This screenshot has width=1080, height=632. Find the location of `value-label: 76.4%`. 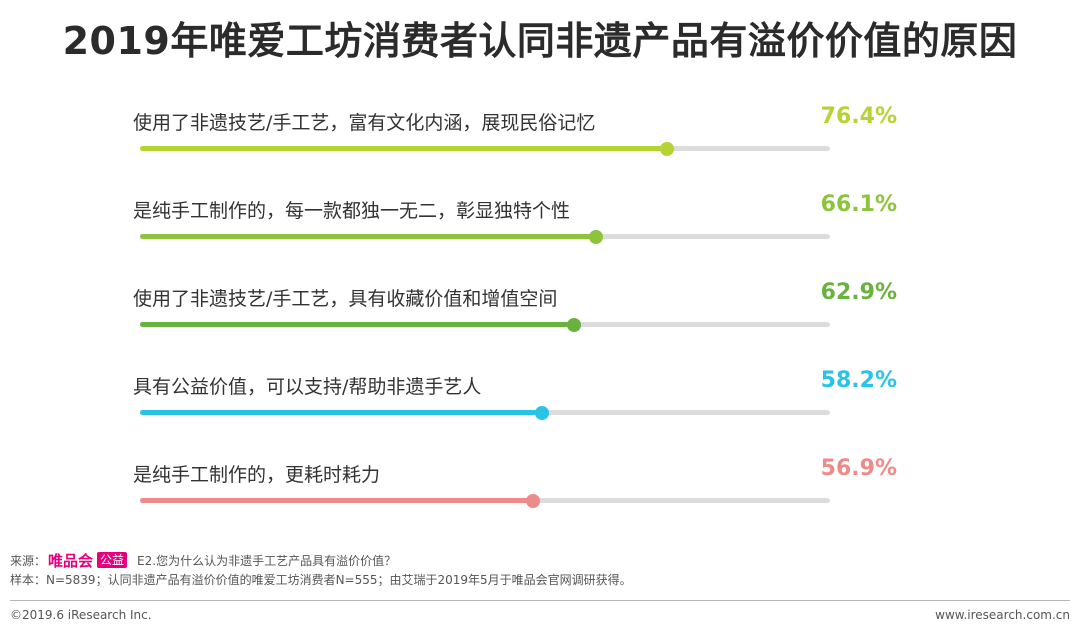

value-label: 76.4% is located at coordinates (858, 116).